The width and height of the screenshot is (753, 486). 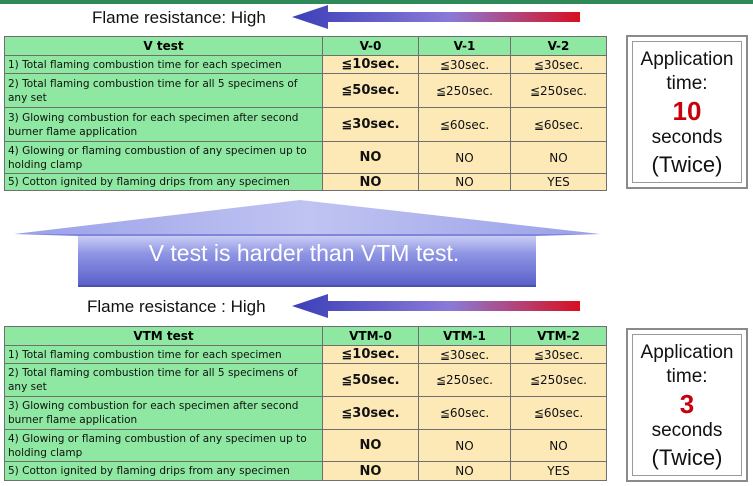 I want to click on vtm-application-time-inner: Application time: 3 seconds (Twice), so click(x=687, y=405).